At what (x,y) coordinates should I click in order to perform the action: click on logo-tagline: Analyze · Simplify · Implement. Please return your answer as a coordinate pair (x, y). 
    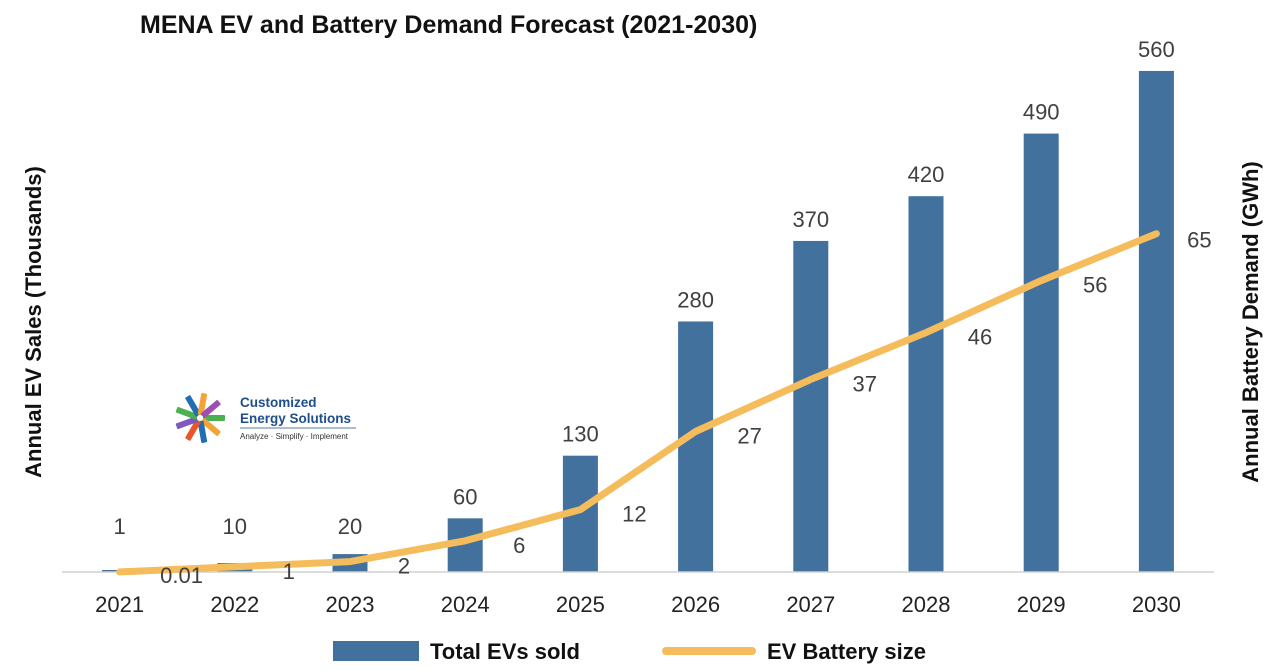
    Looking at the image, I should click on (294, 436).